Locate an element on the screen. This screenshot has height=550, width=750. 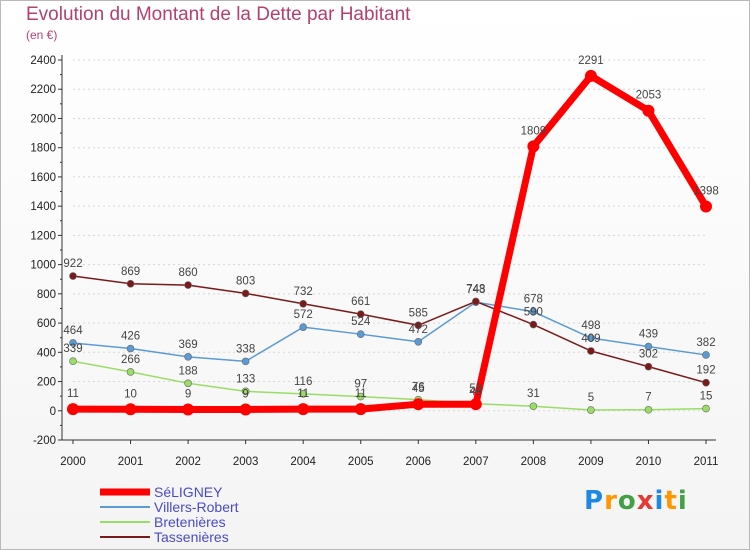
x-tick-label: 2010 is located at coordinates (649, 462).